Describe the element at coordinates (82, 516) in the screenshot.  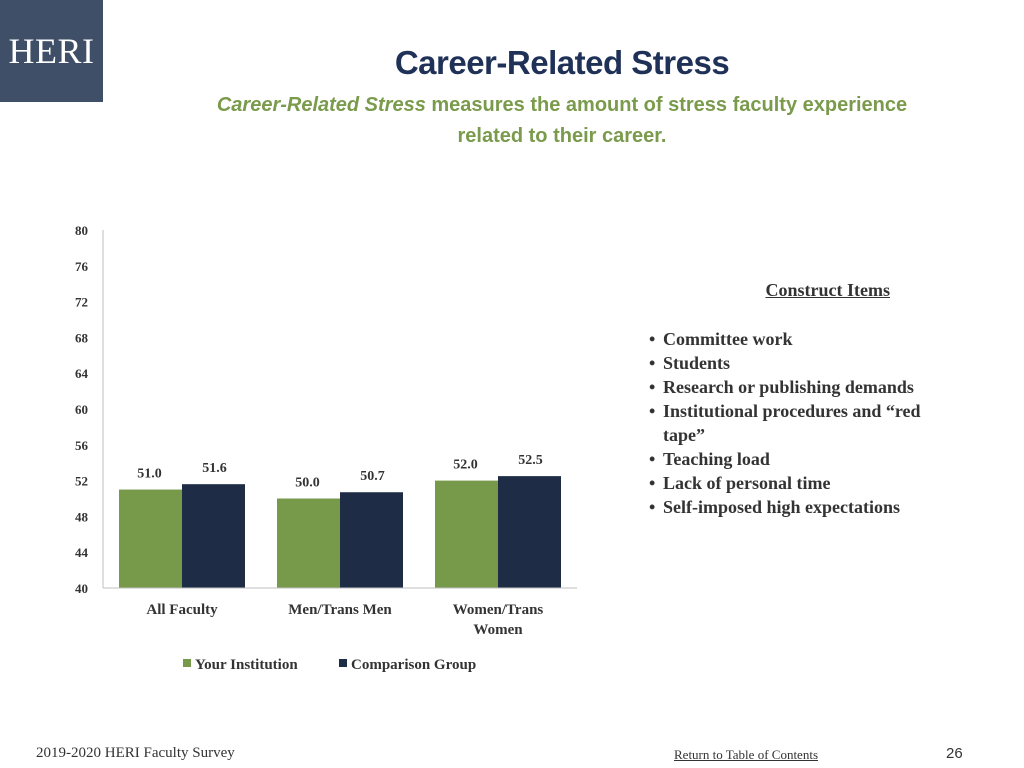
I see `y-tick-label: 48` at that location.